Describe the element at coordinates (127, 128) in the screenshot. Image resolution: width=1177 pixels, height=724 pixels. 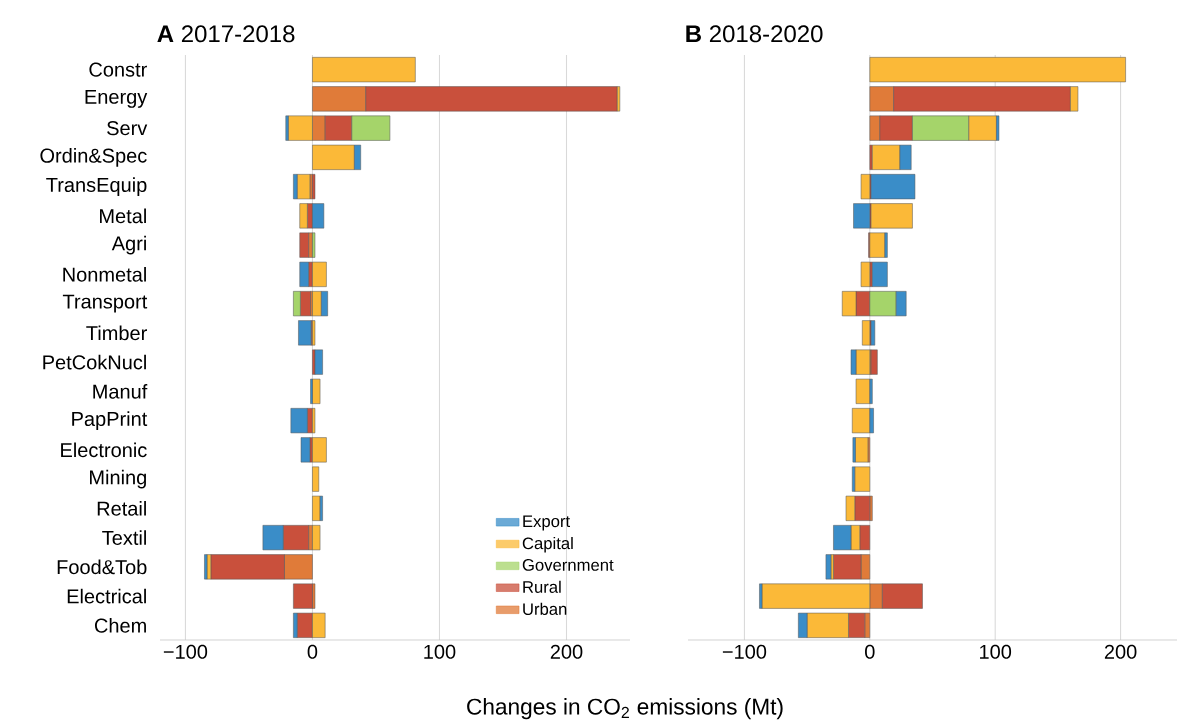
I see `y-tick-label: Serv` at that location.